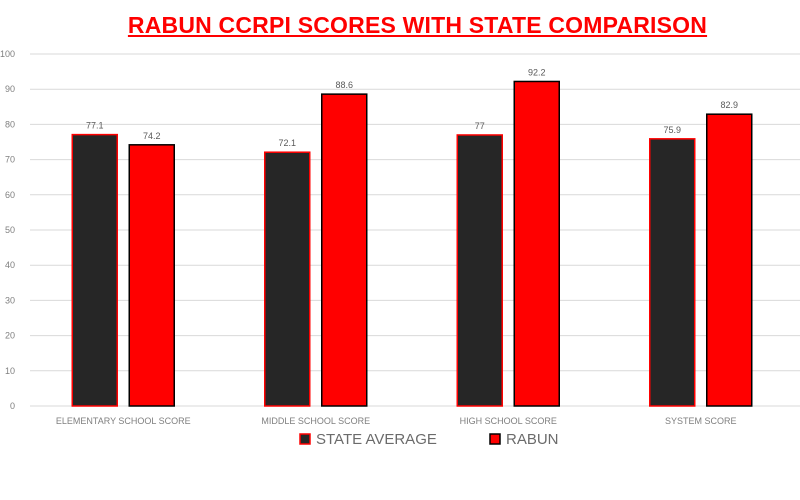 This screenshot has width=800, height=500. I want to click on data-label: 74.2, so click(152, 136).